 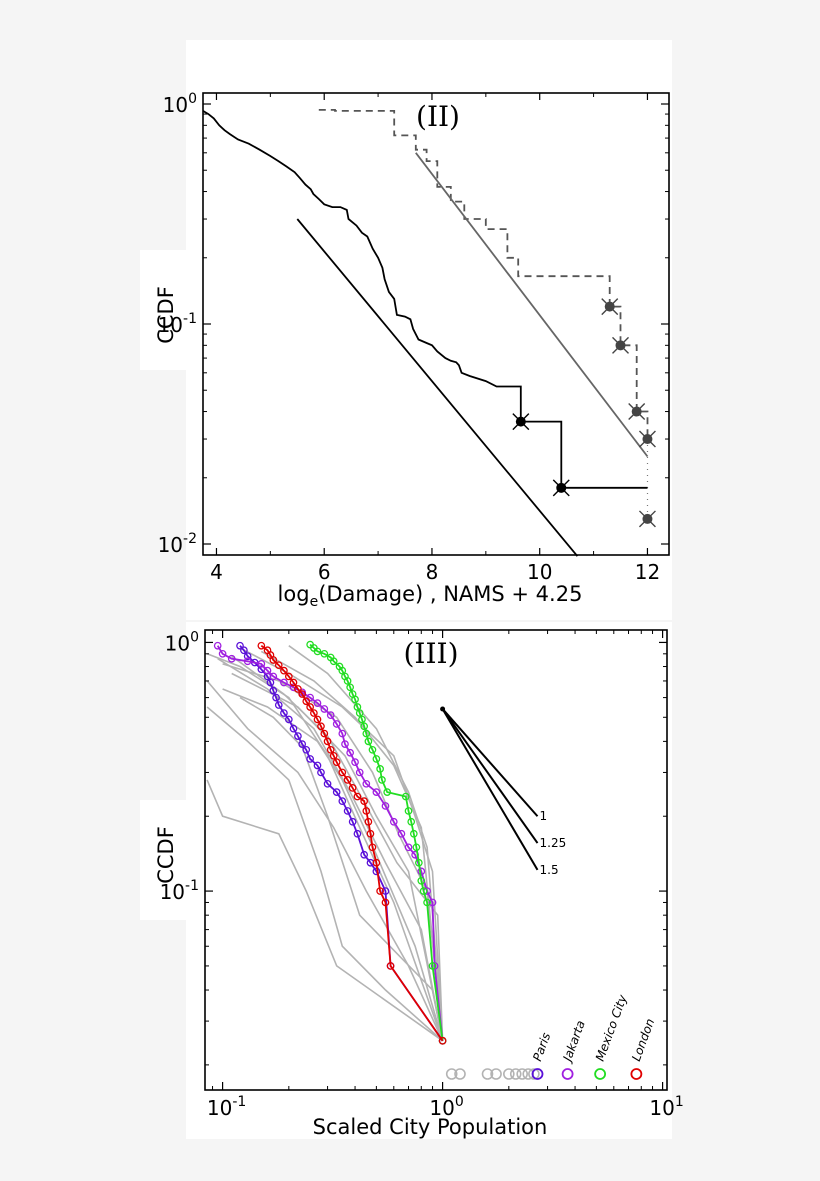 I want to click on panel-iii-ylabel-bg, so click(x=170, y=860).